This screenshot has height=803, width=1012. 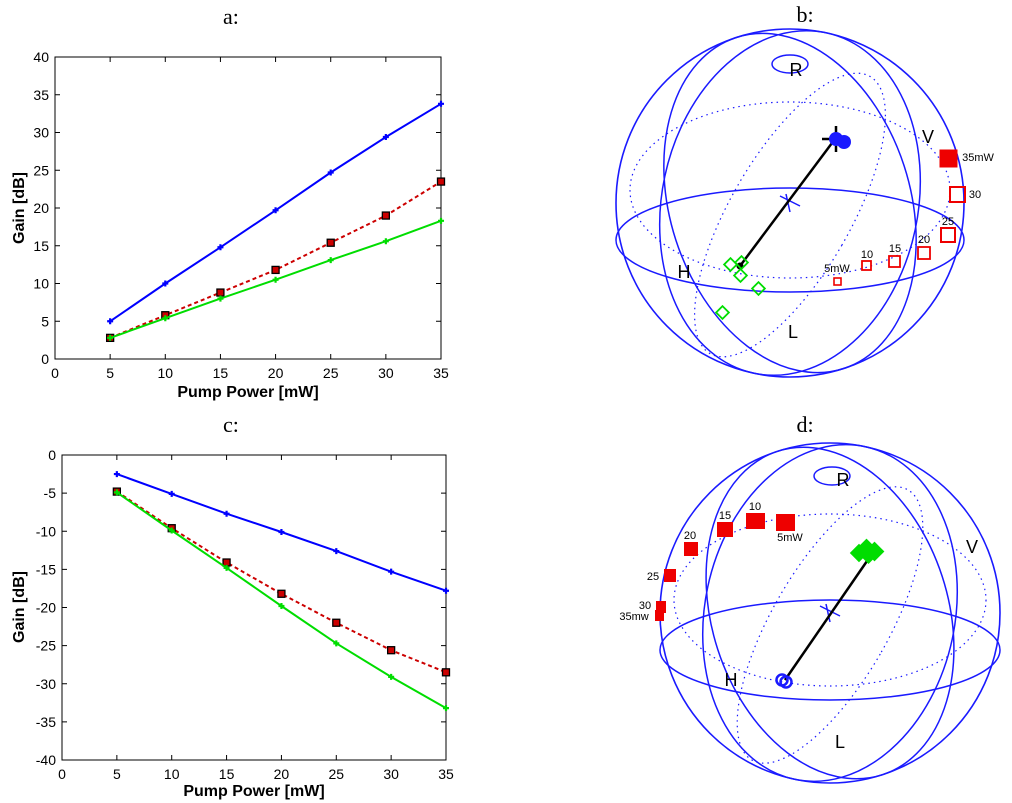 What do you see at coordinates (276, 373) in the screenshot?
I see `chart-a-xtick-label: 20` at bounding box center [276, 373].